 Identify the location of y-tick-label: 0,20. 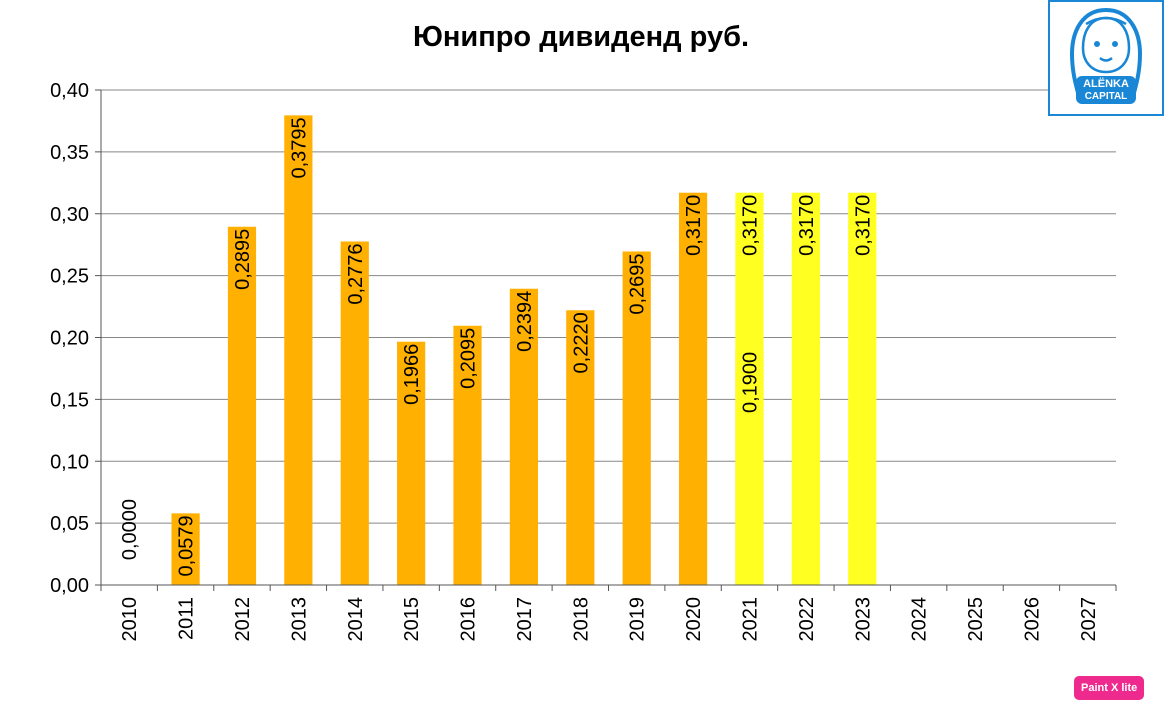
(69, 339).